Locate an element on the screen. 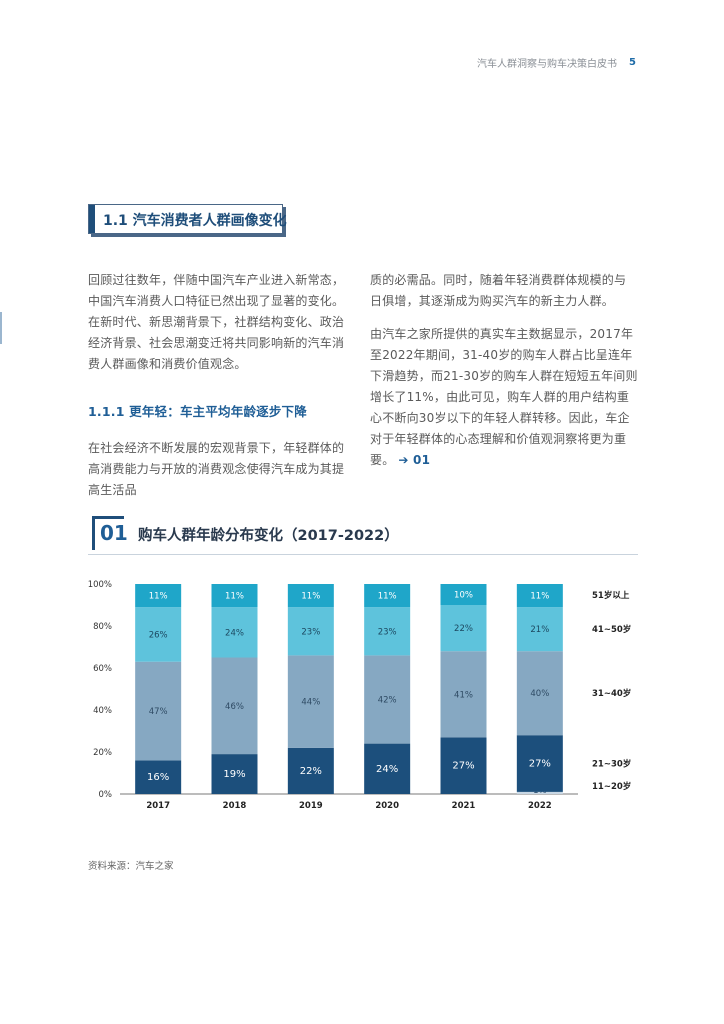 Image resolution: width=724 pixels, height=1024 pixels. page-header: 汽车人群洞察与购车决策白皮书 5 is located at coordinates (556, 62).